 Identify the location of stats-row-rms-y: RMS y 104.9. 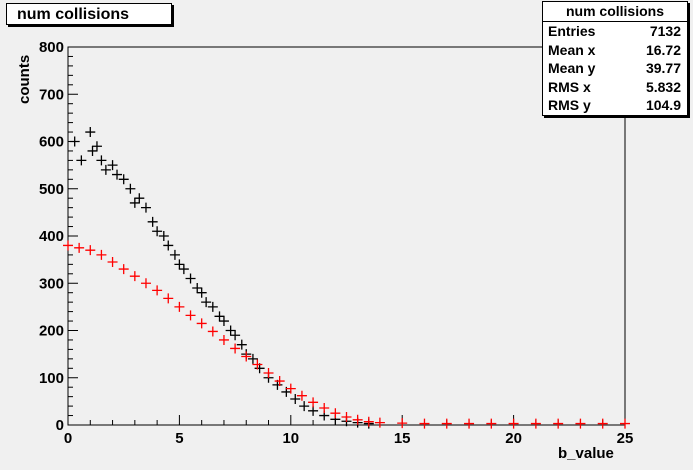
(615, 105).